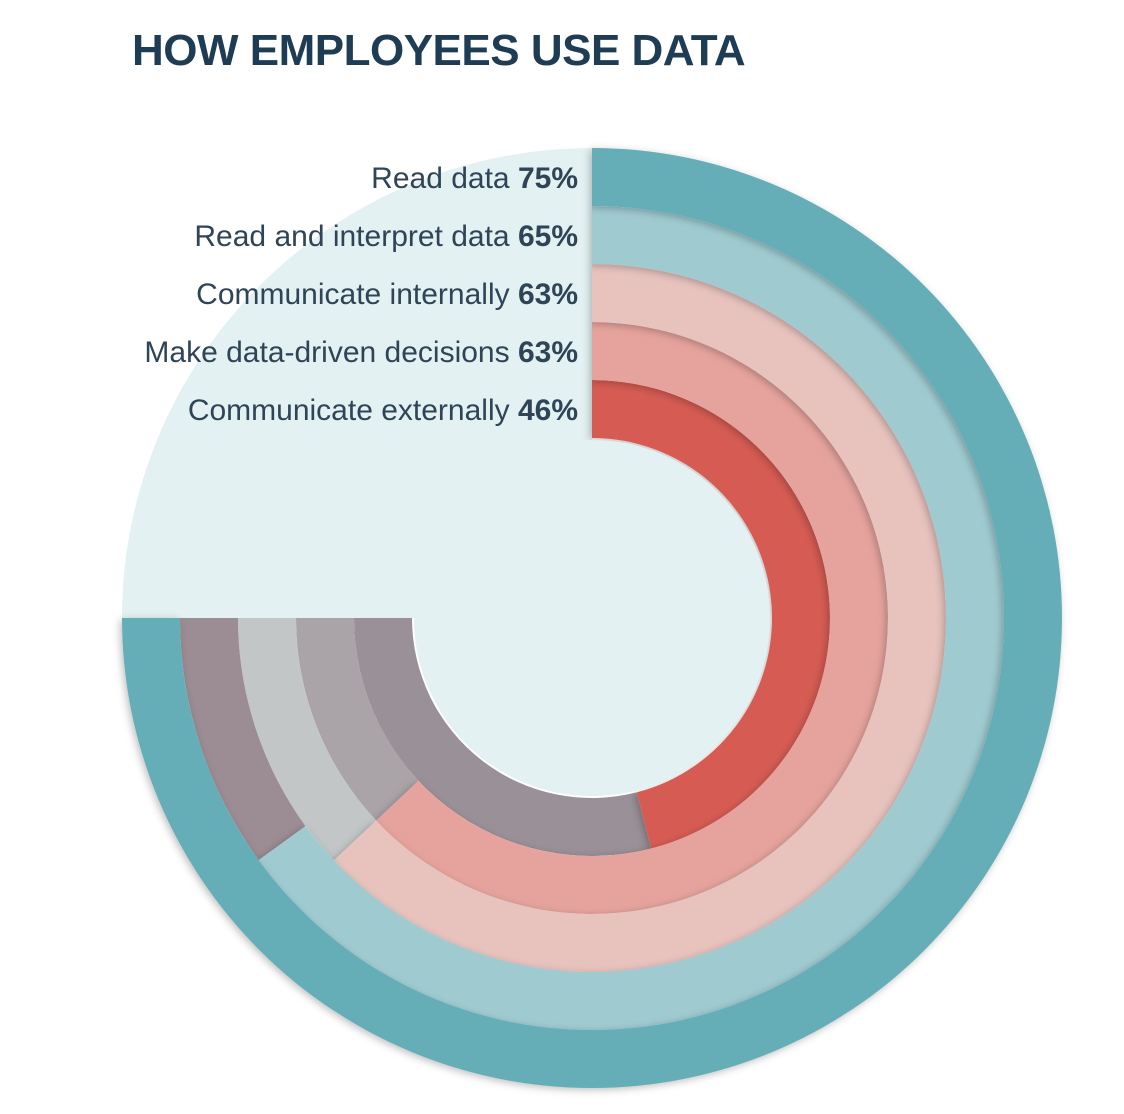 This screenshot has height=1114, width=1124. What do you see at coordinates (439, 50) in the screenshot?
I see `chart-title: HOW EMPLOYEES USE DATA` at bounding box center [439, 50].